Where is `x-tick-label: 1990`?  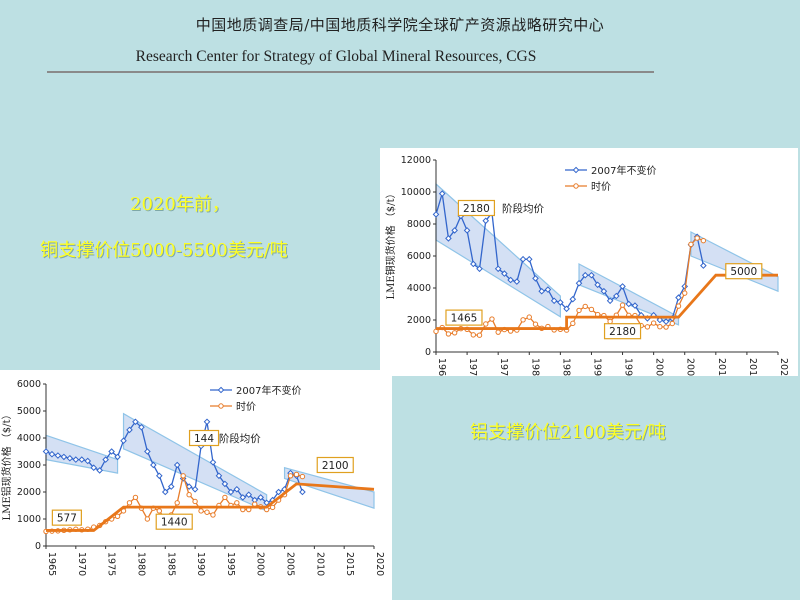
x-tick-label: 1990 is located at coordinates (200, 564).